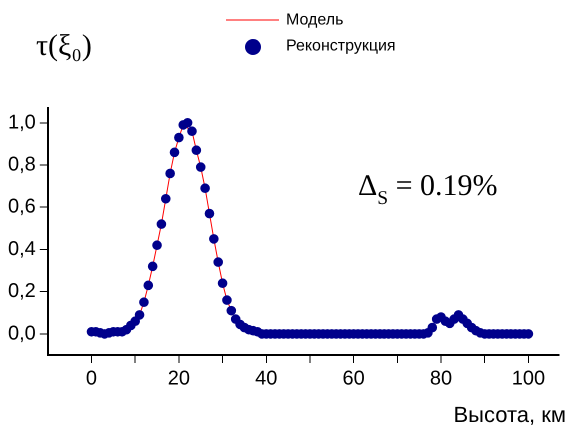 This screenshot has height=431, width=571. What do you see at coordinates (22, 333) in the screenshot?
I see `y-tick-label: 0,0` at bounding box center [22, 333].